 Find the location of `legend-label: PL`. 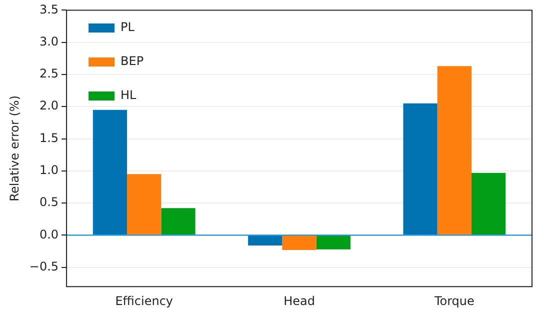

legend-label: PL is located at coordinates (127, 27).